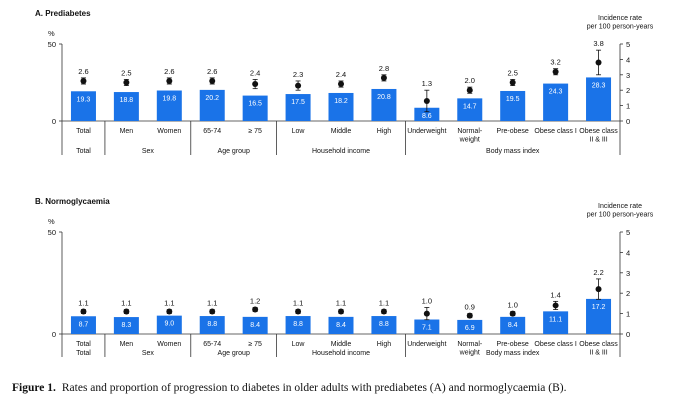  Describe the element at coordinates (628, 252) in the screenshot. I see `panel-b-right-tick-label: 4` at that location.